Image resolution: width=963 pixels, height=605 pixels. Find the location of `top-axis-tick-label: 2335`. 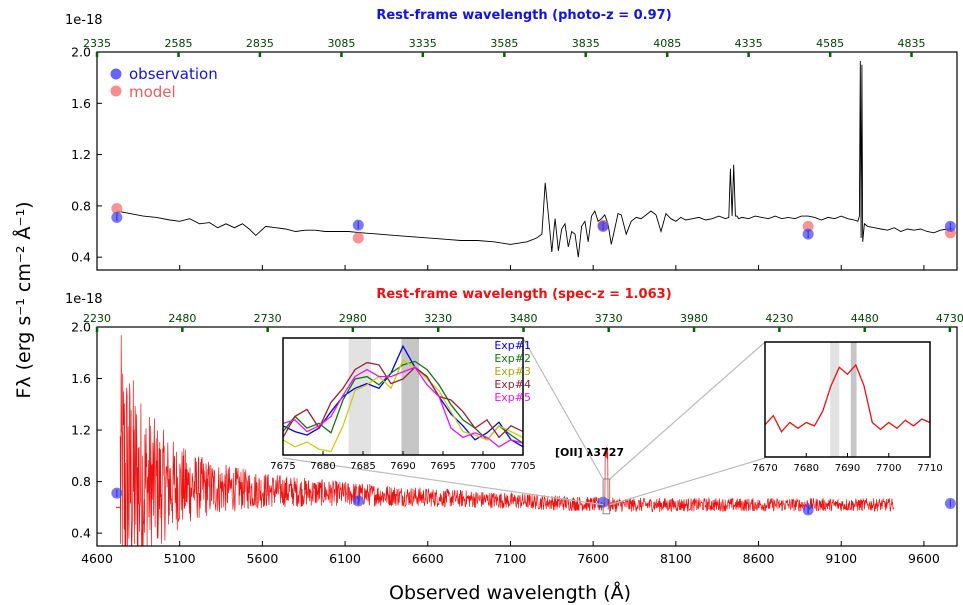

top-axis-tick-label: 2335 is located at coordinates (97, 43).